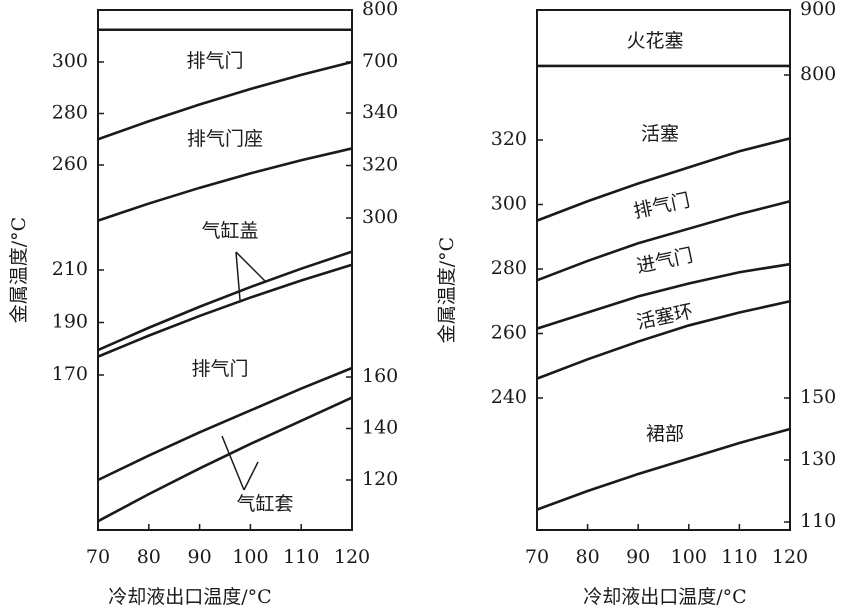 This screenshot has width=851, height=614. What do you see at coordinates (70, 269) in the screenshot?
I see `y-tick-label: 210` at bounding box center [70, 269].